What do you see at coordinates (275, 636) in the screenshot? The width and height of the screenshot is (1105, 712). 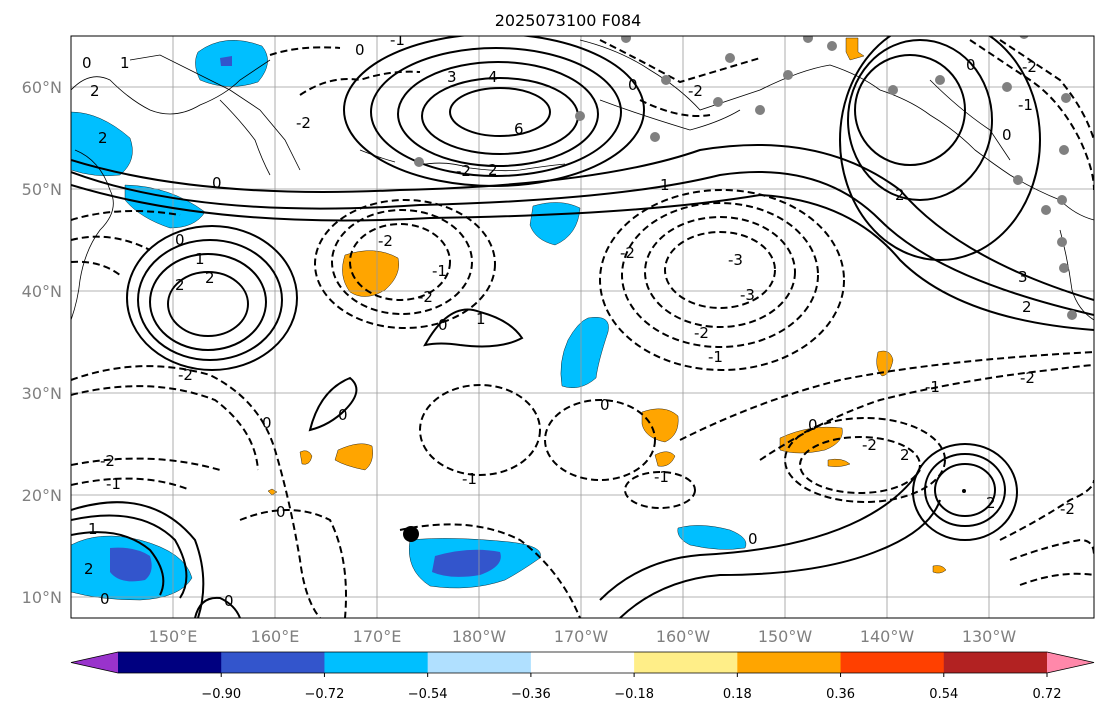 I see `lon-label: 160°E` at bounding box center [275, 636].